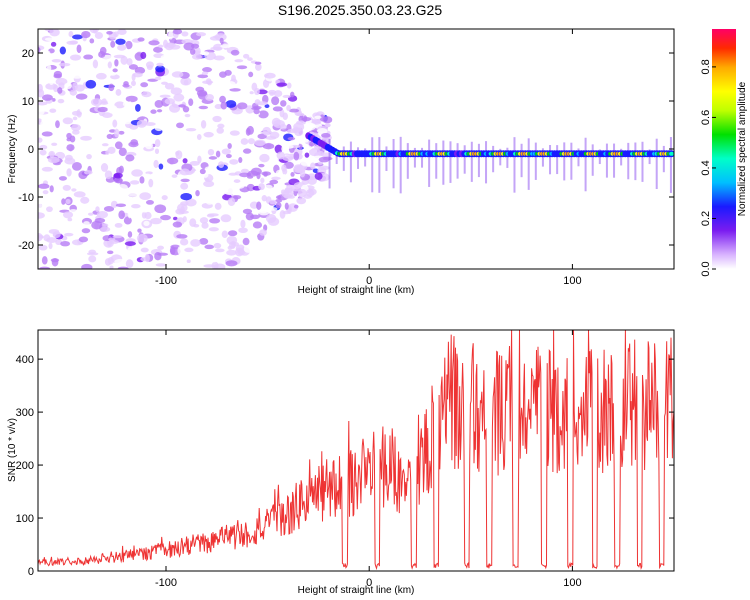  Describe the element at coordinates (706, 167) in the screenshot. I see `colorbar-tick-label: 0.4` at that location.